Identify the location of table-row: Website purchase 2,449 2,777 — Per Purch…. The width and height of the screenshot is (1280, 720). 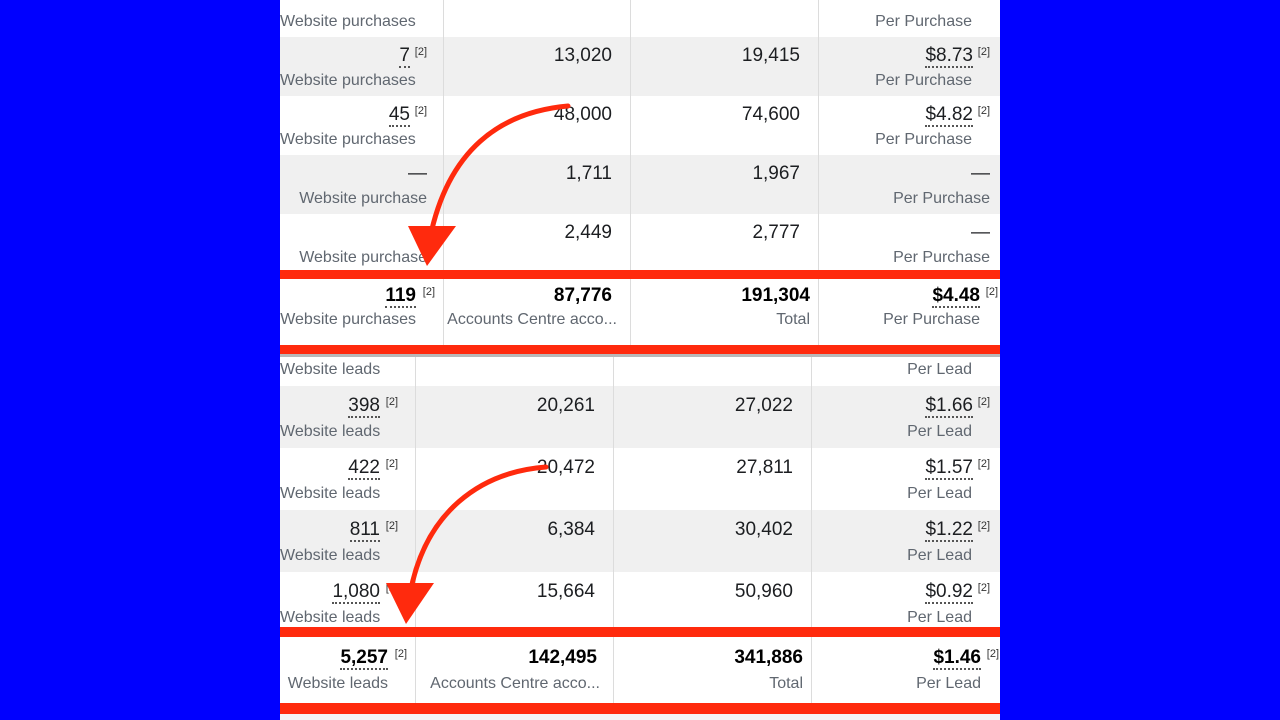
(640, 242).